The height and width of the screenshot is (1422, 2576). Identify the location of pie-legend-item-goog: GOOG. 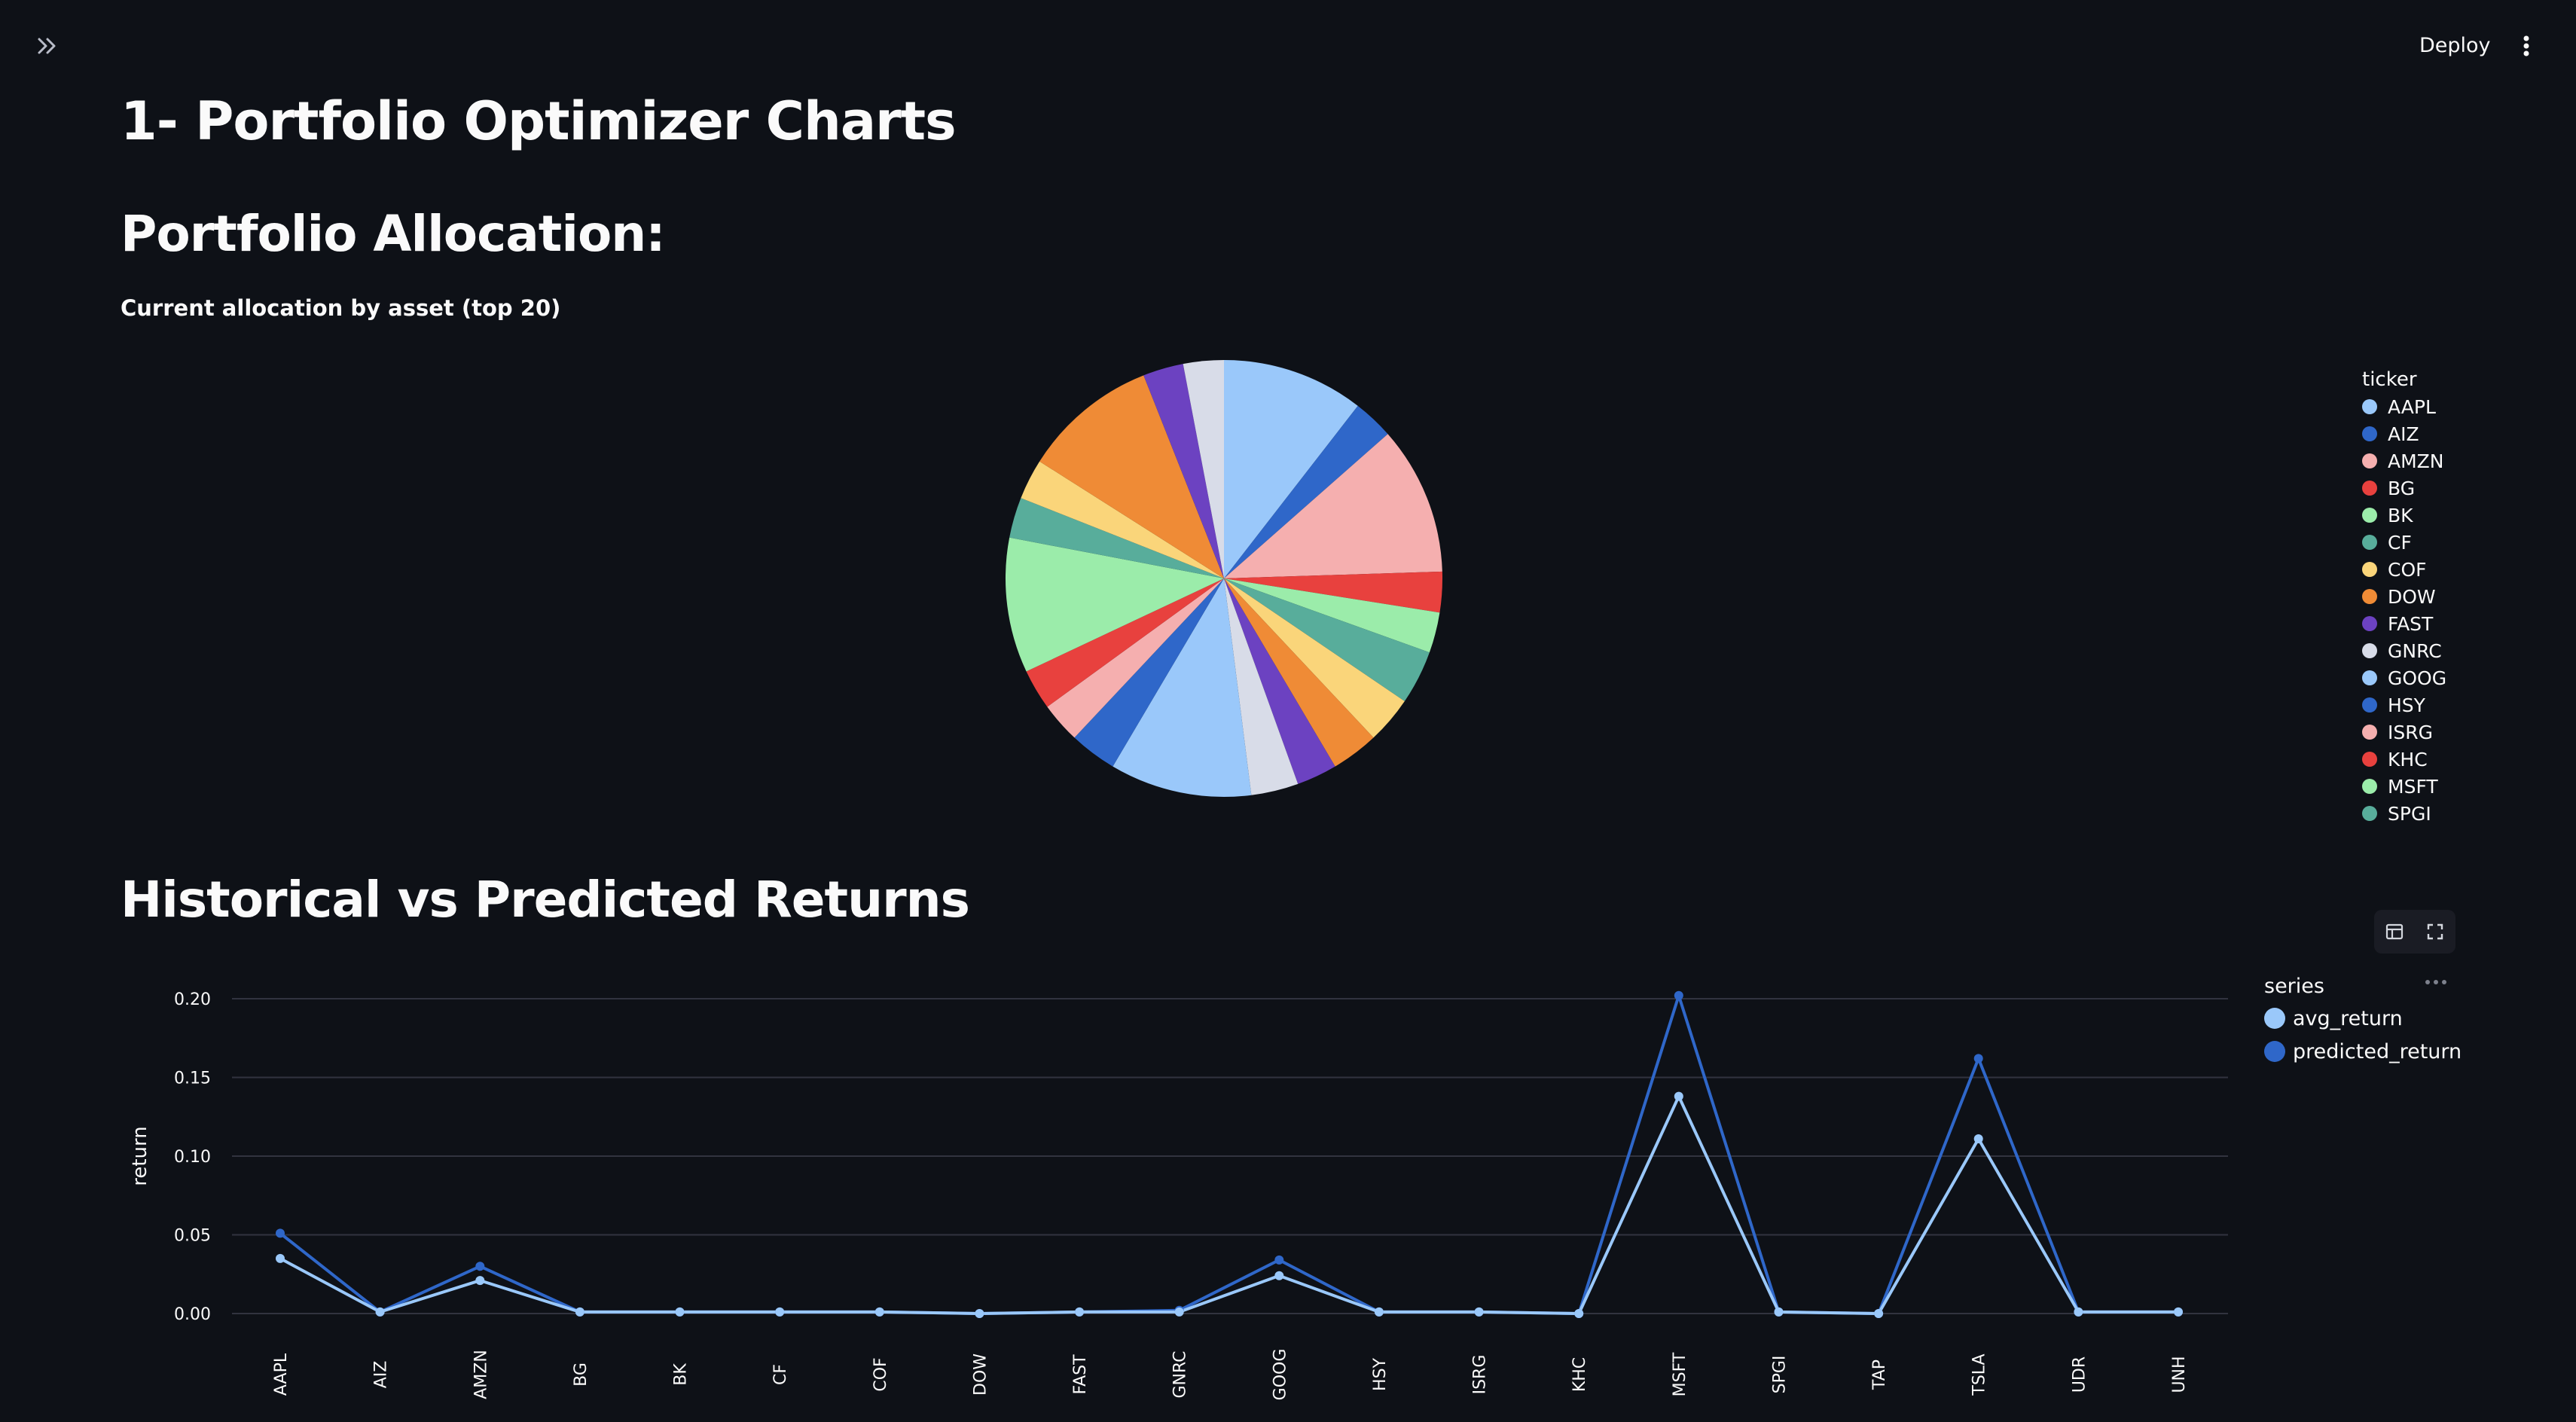
(2438, 677).